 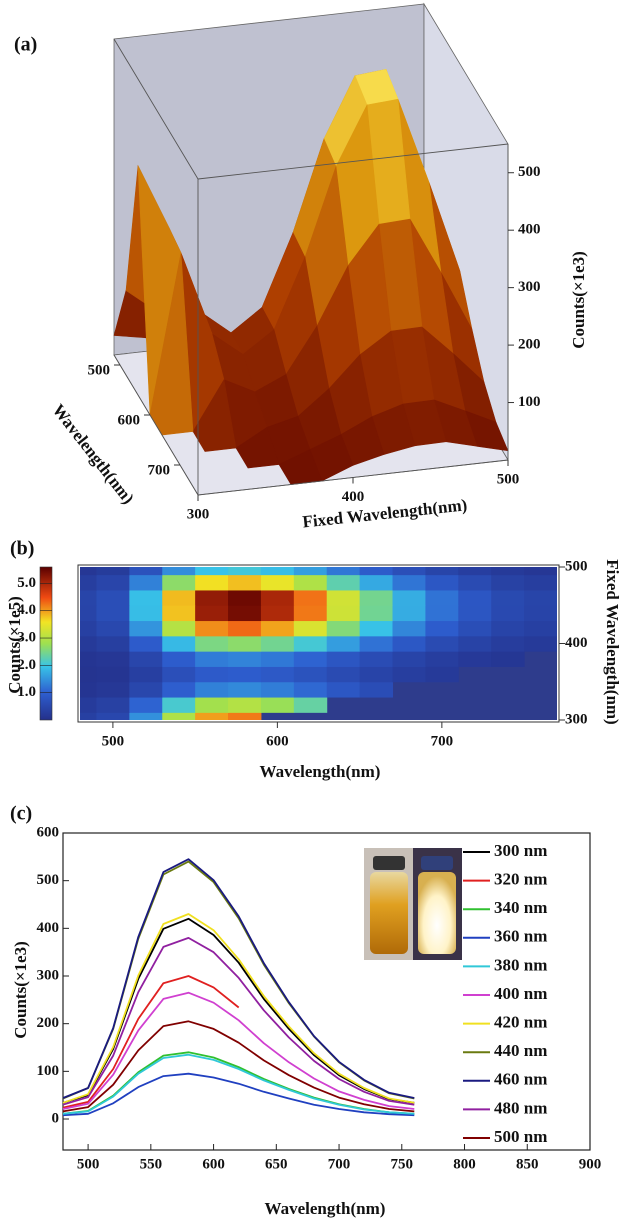 I want to click on y-axis-label: Counts(×1e3), so click(x=20, y=990).